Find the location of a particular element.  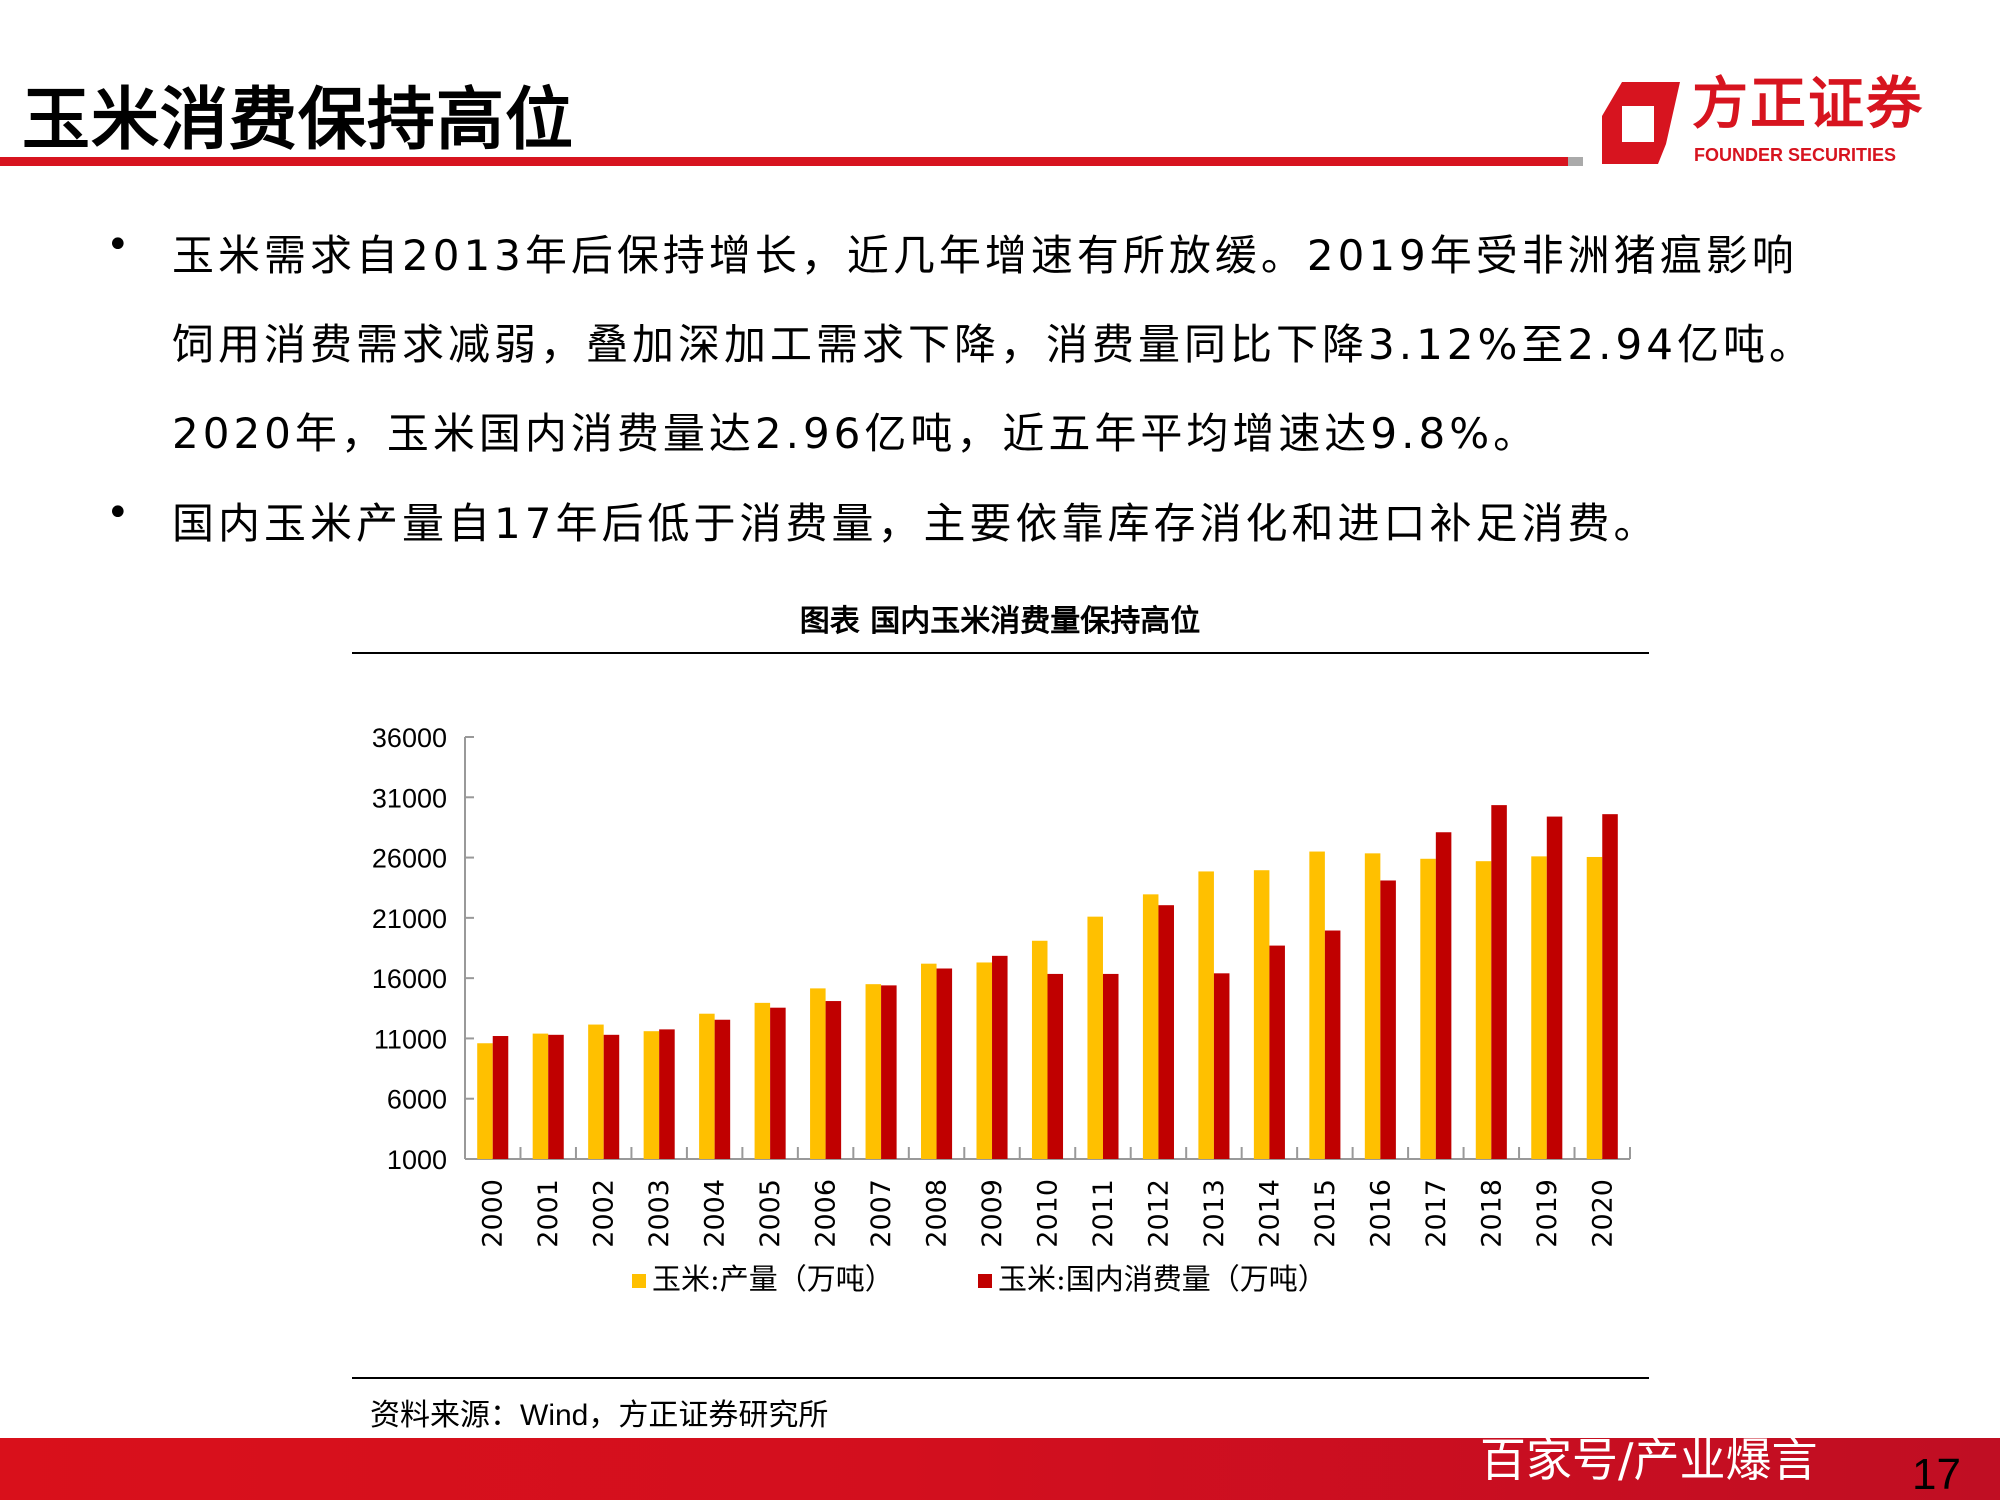

x-tick-label: 2002 is located at coordinates (604, 1213).